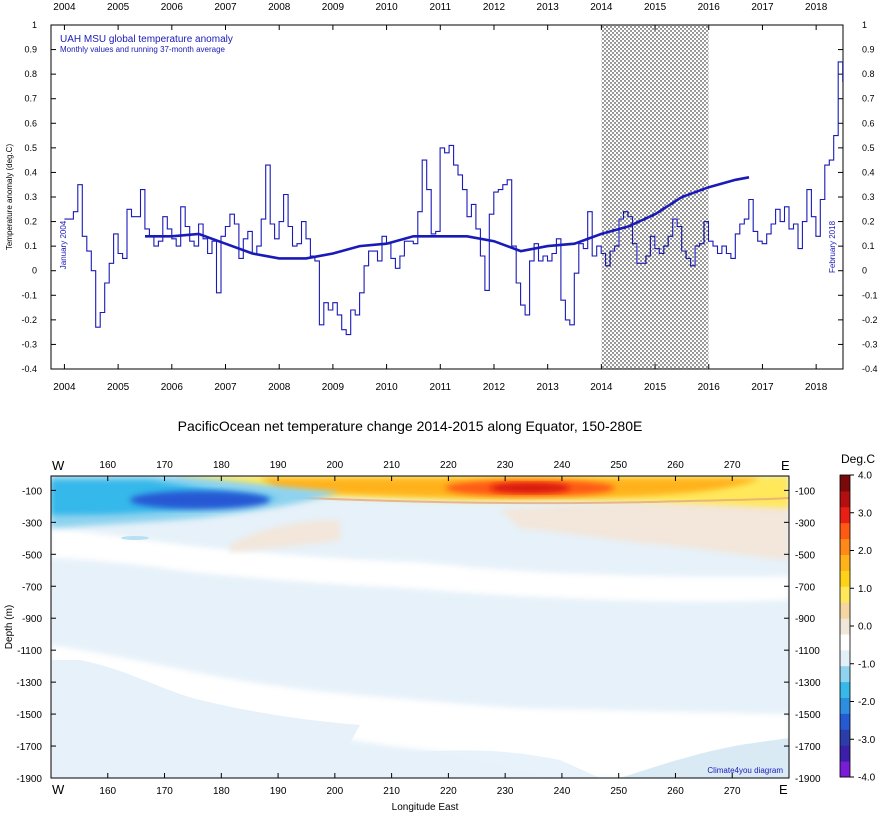 Image resolution: width=880 pixels, height=815 pixels. I want to click on warm-layer-edge, so click(514, 499).